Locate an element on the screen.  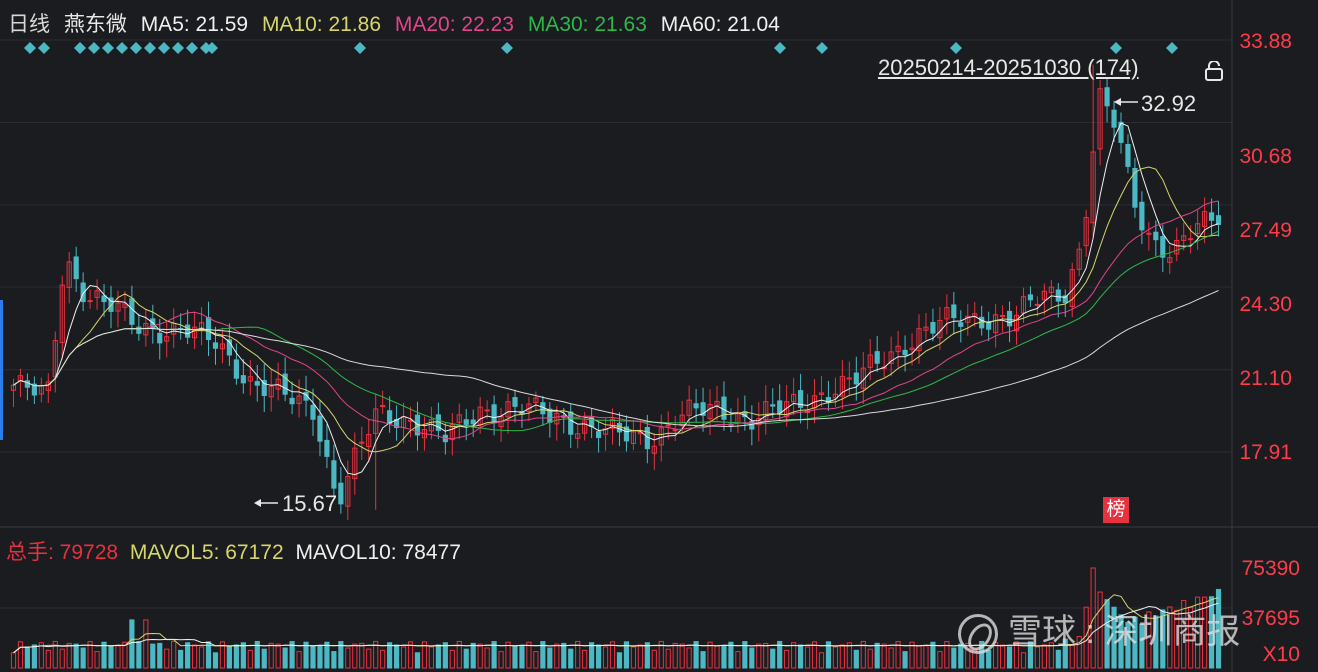
price-tick: 30.68 is located at coordinates (1265, 156).